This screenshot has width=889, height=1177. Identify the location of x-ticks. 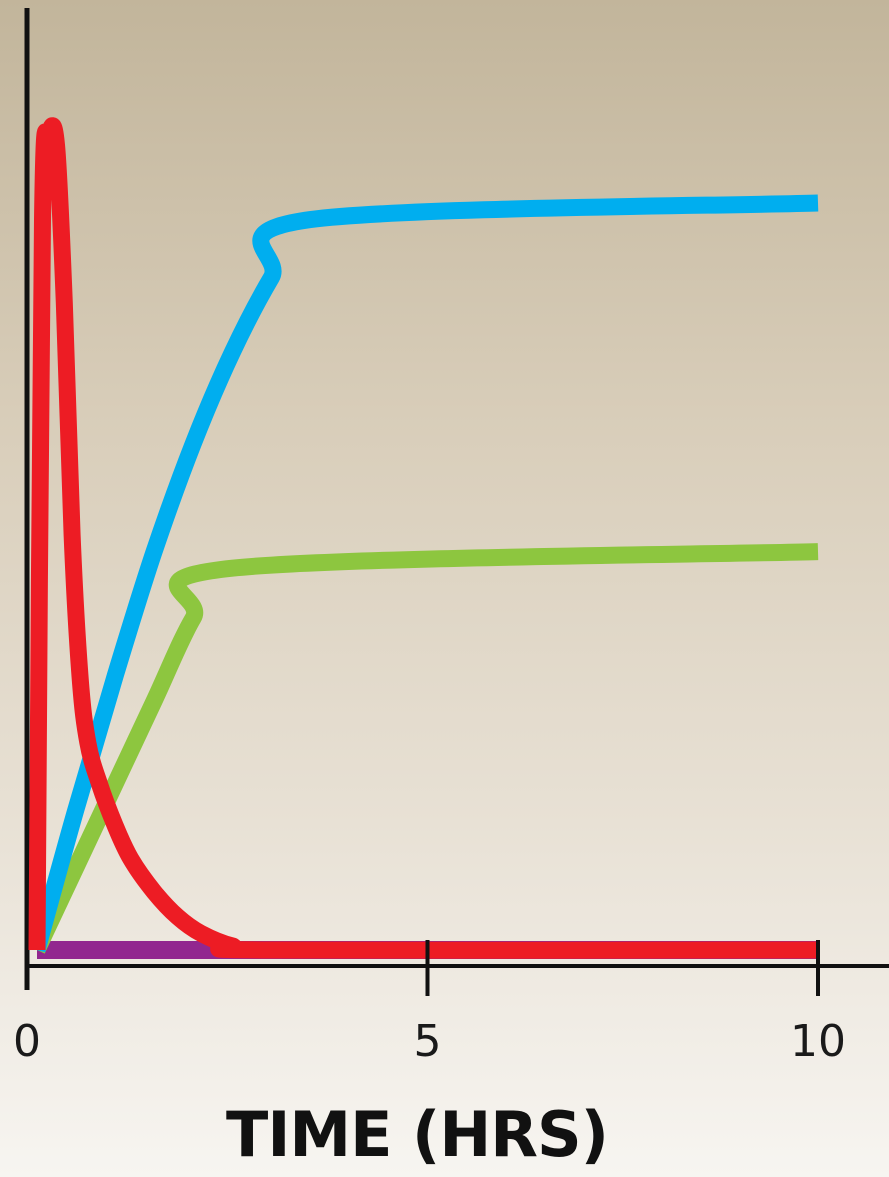
(622, 968).